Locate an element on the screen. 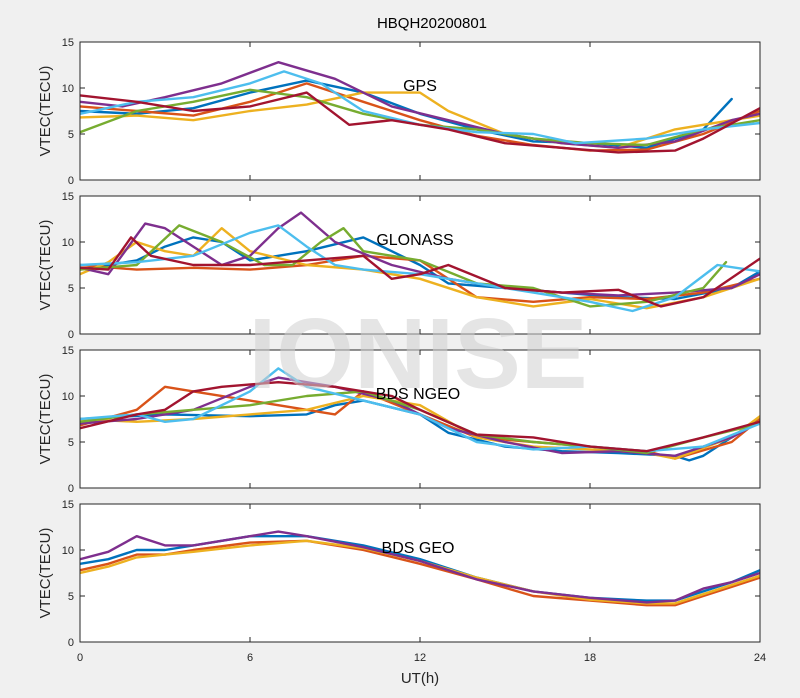 Image resolution: width=800 pixels, height=698 pixels. panel-annotation: BDS NGEO is located at coordinates (418, 394).